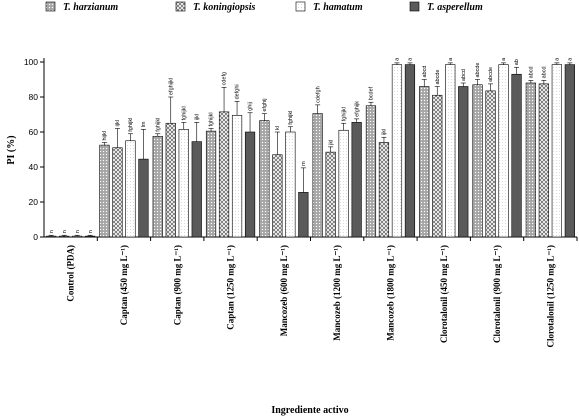 Image resolution: width=579 pixels, height=419 pixels. What do you see at coordinates (71, 273) in the screenshot?
I see `category-label: Control (PDA)` at bounding box center [71, 273].